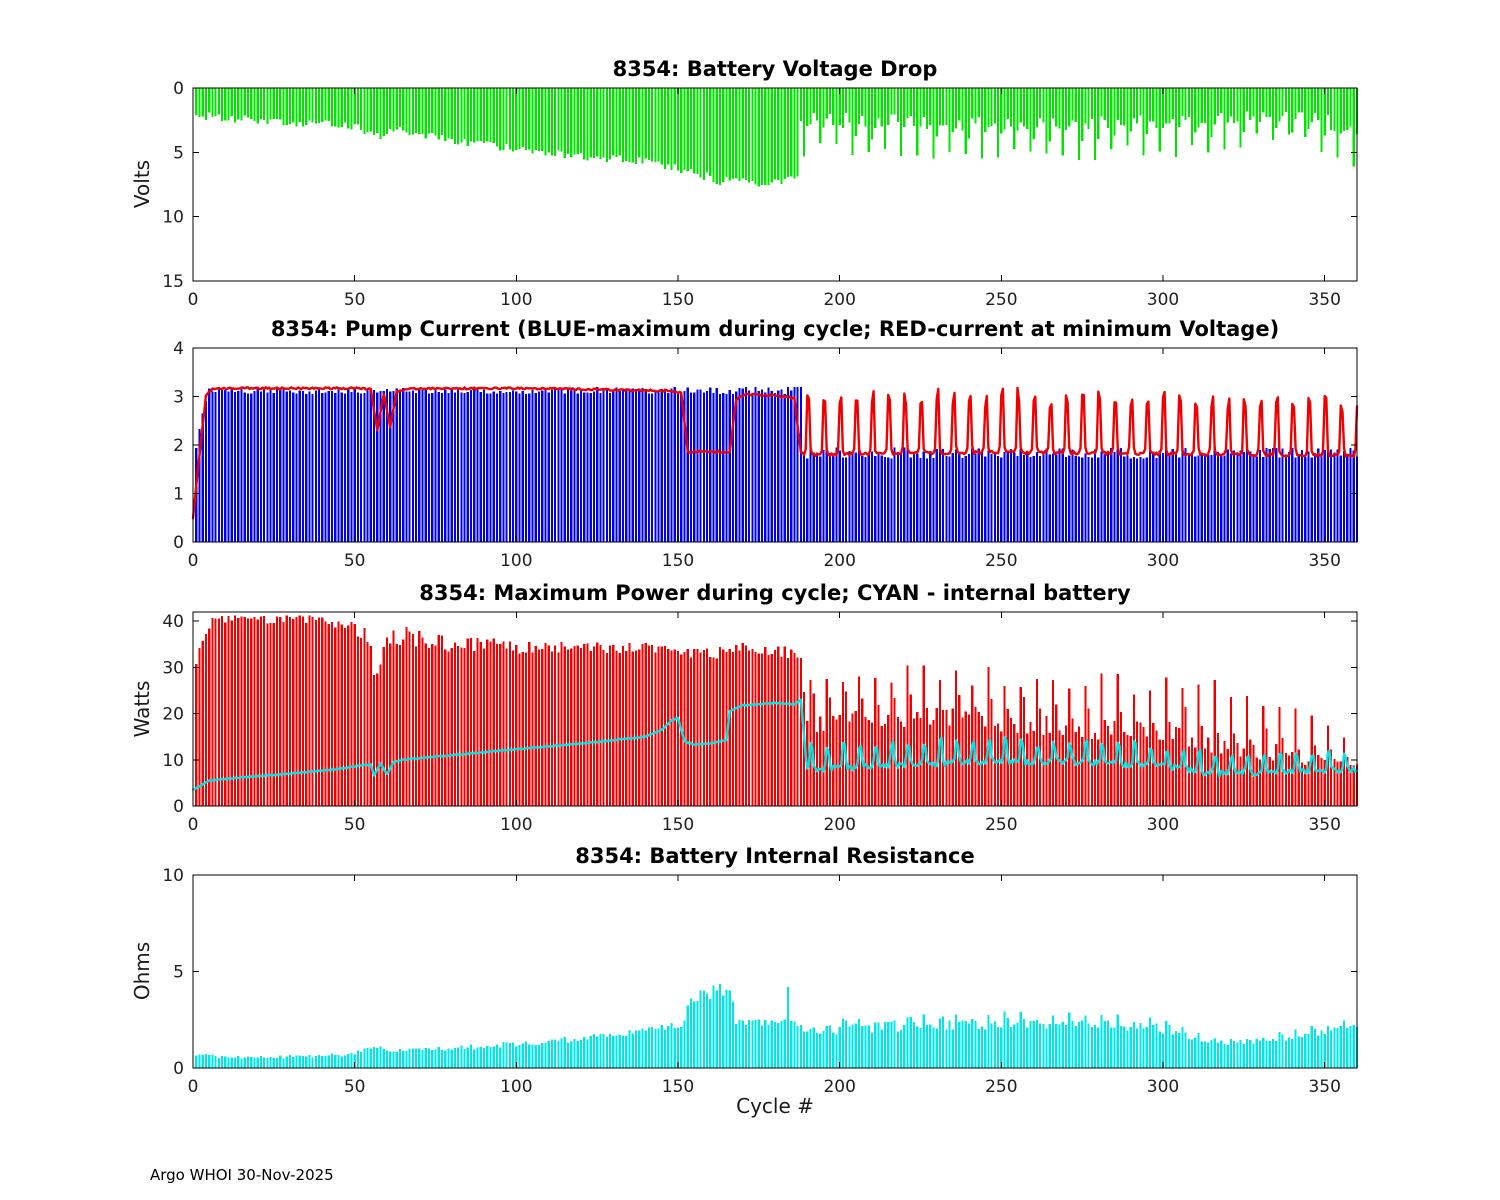  What do you see at coordinates (178, 398) in the screenshot?
I see `y-tick-label: 3` at bounding box center [178, 398].